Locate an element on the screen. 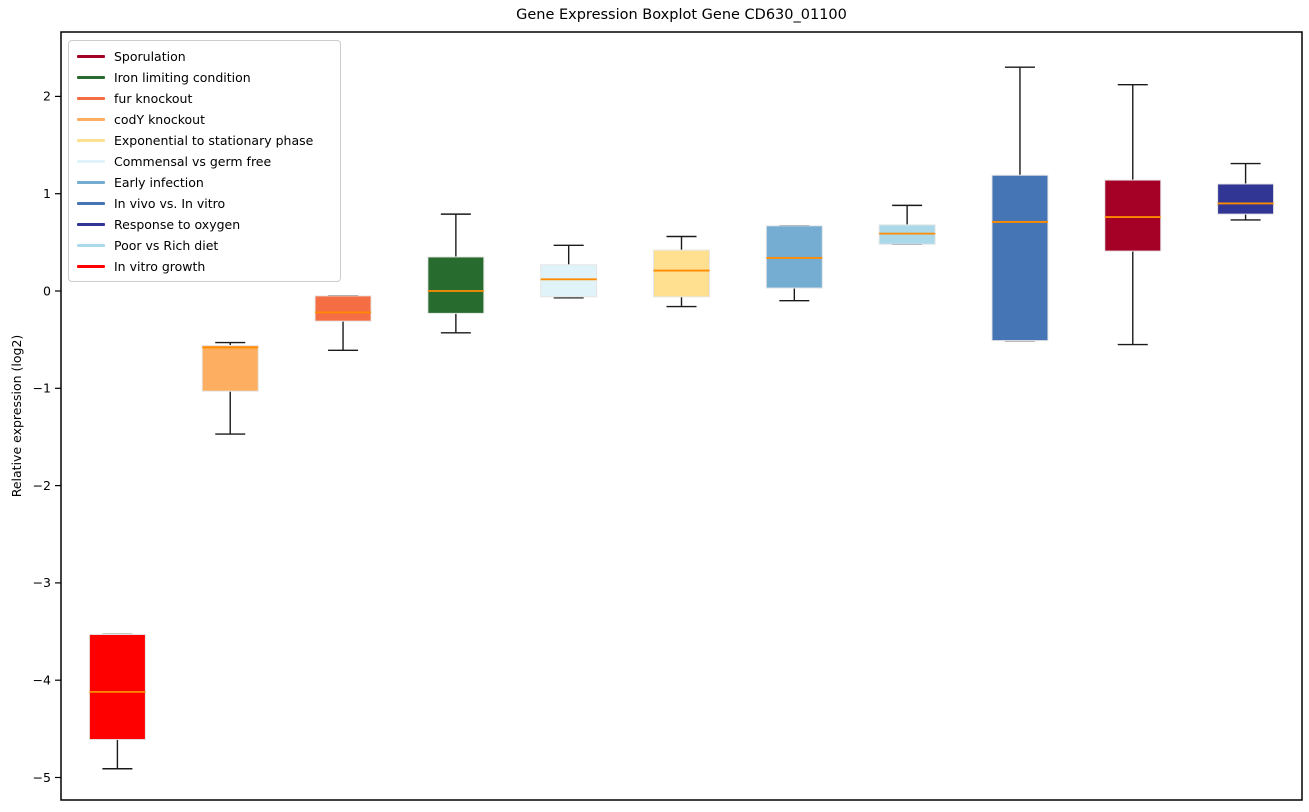 The width and height of the screenshot is (1309, 812). legend-item-cody-knockout: codY knockout is located at coordinates (204, 119).